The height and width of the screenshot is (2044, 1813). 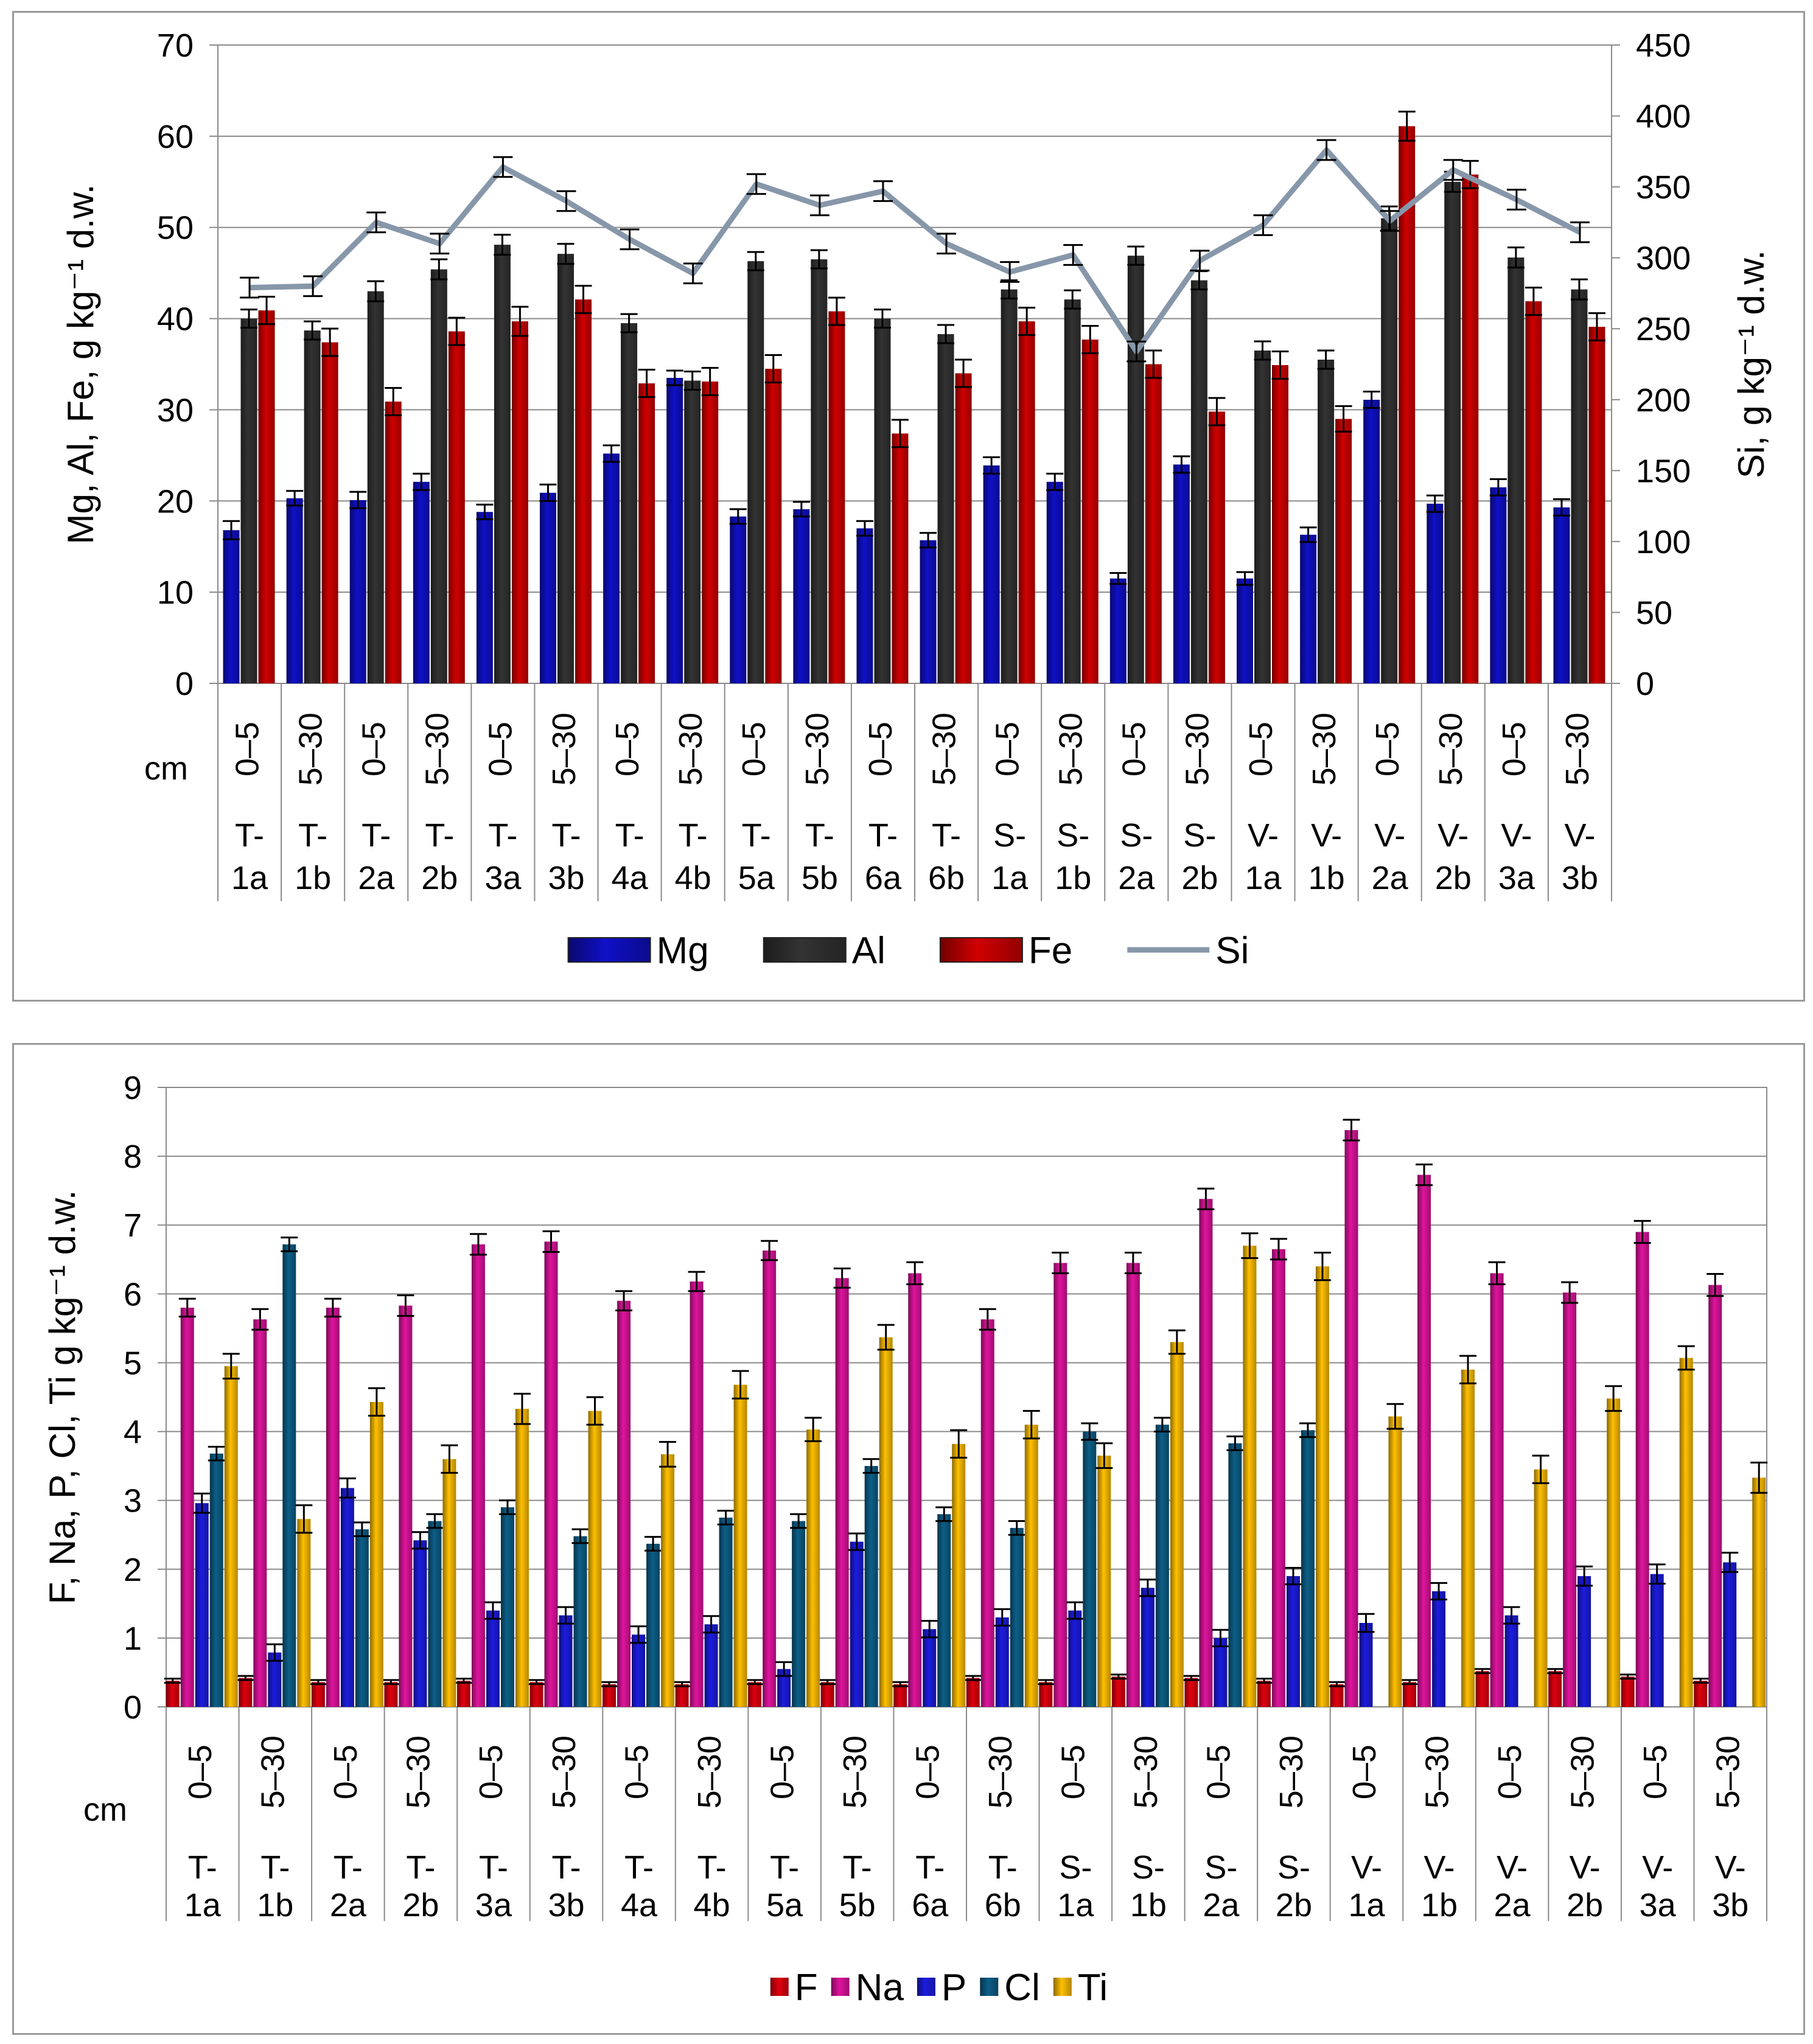 I want to click on site-label-code: 3a, so click(x=1658, y=1905).